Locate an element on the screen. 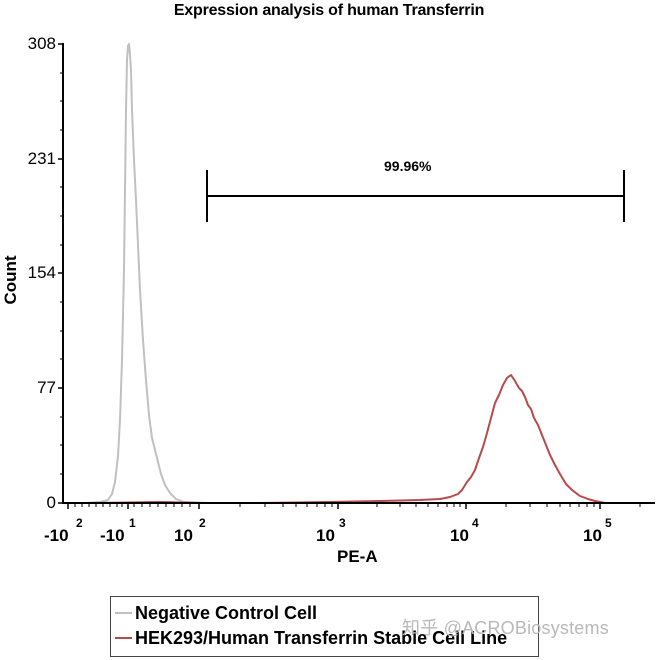  x-tick-neg-10-2: -10 2 is located at coordinates (63, 530).